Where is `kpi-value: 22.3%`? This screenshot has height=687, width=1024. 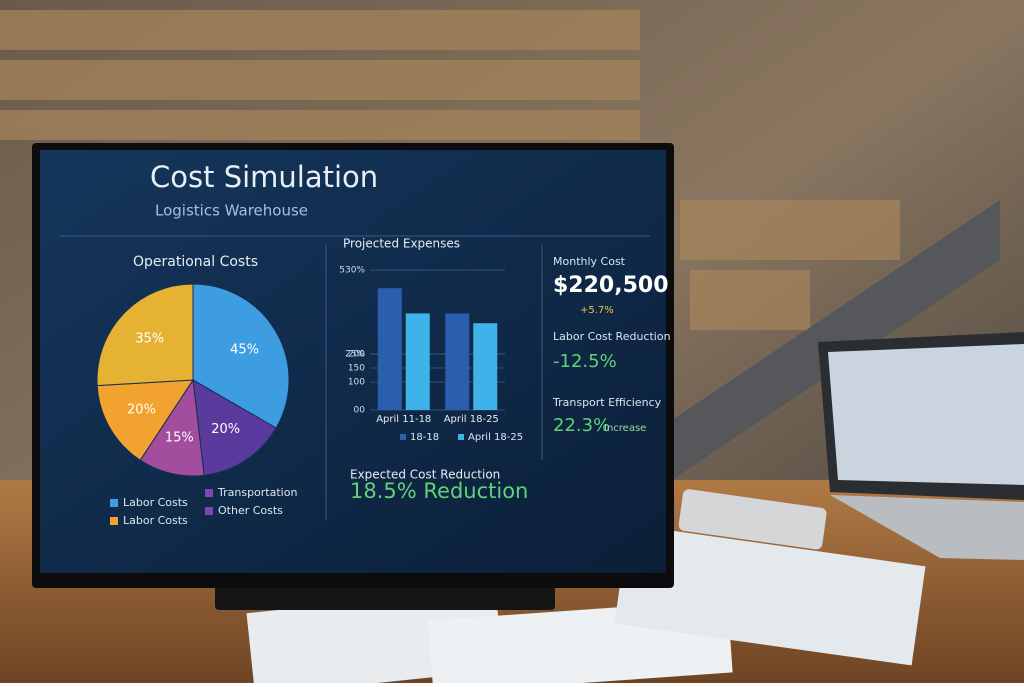
kpi-value: 22.3% is located at coordinates (581, 425).